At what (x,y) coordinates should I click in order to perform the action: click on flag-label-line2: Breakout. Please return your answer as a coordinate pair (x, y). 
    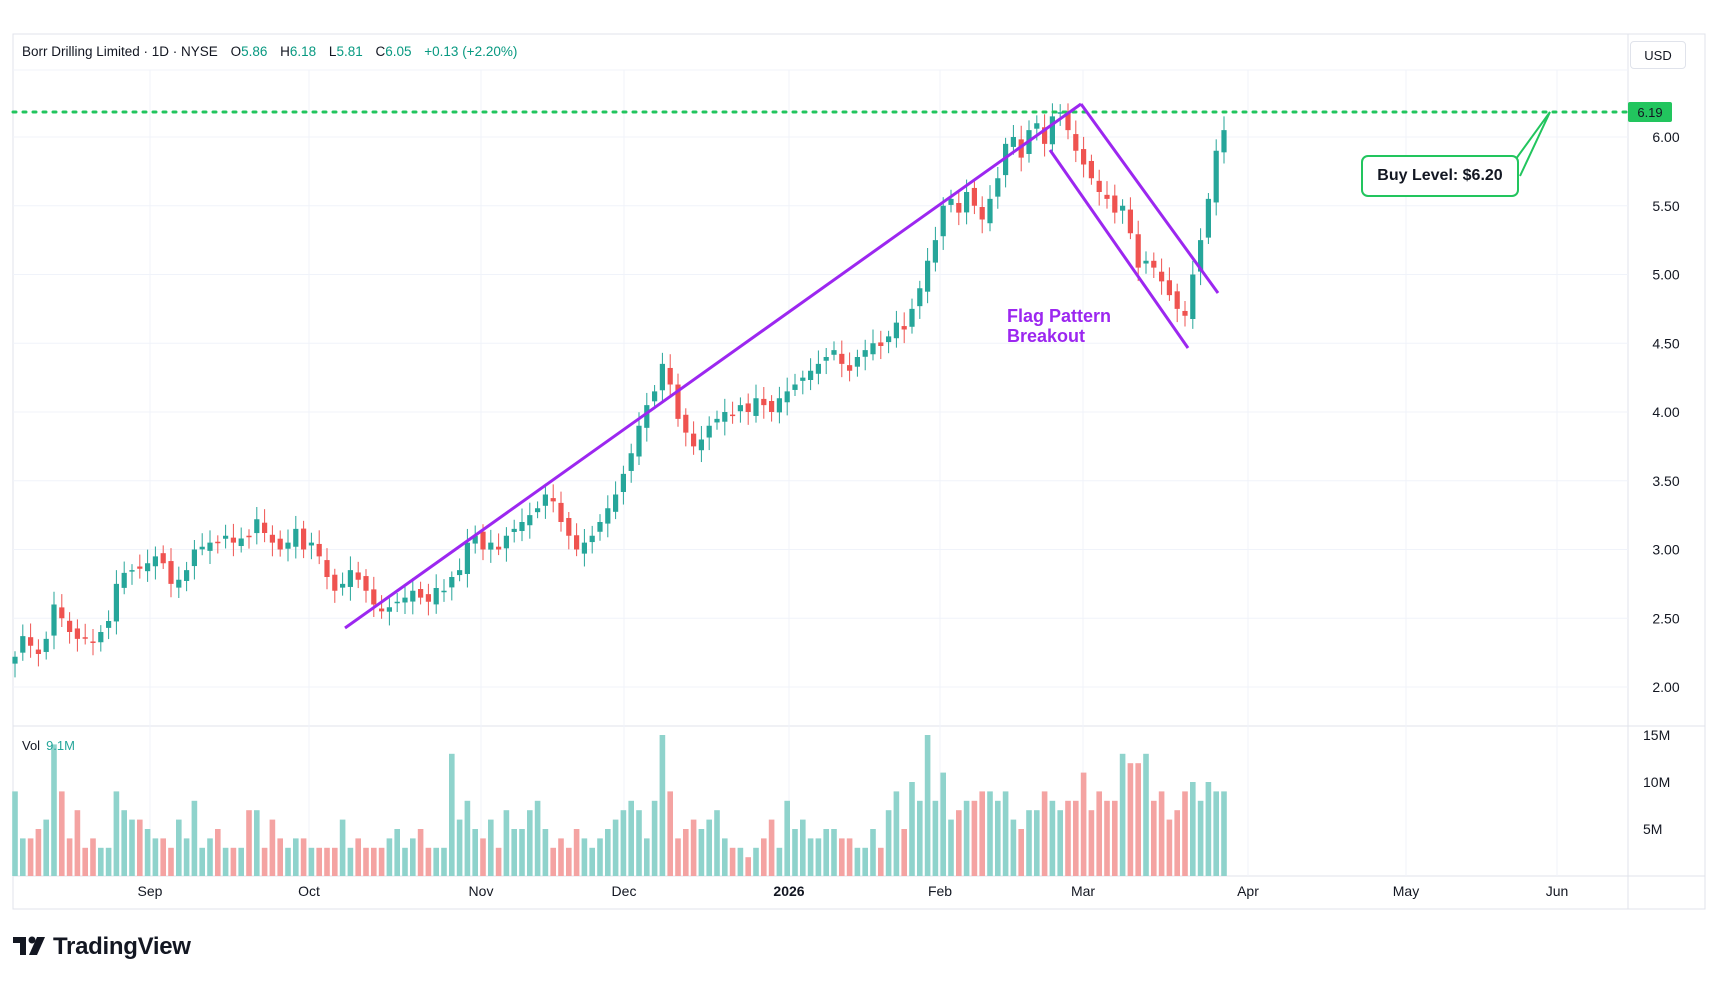
    Looking at the image, I should click on (1046, 336).